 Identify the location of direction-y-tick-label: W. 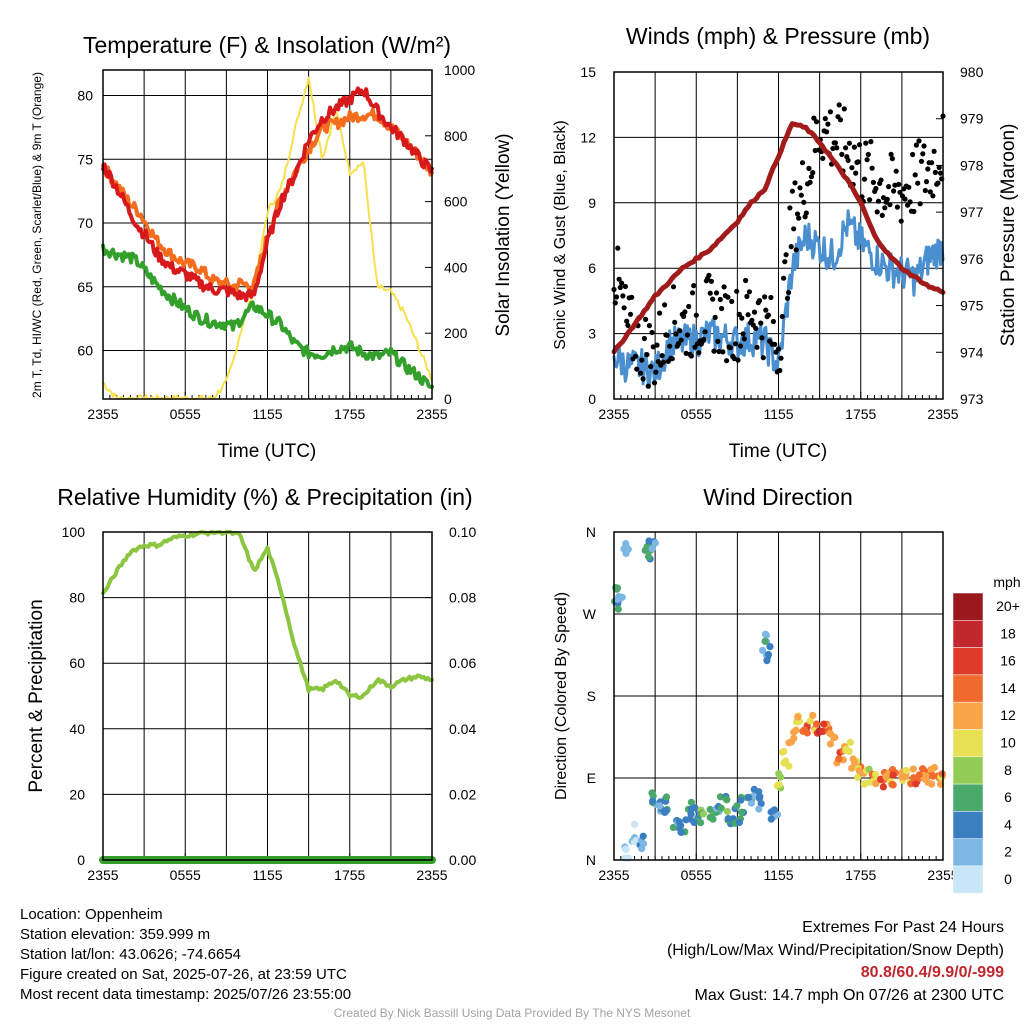
(590, 614).